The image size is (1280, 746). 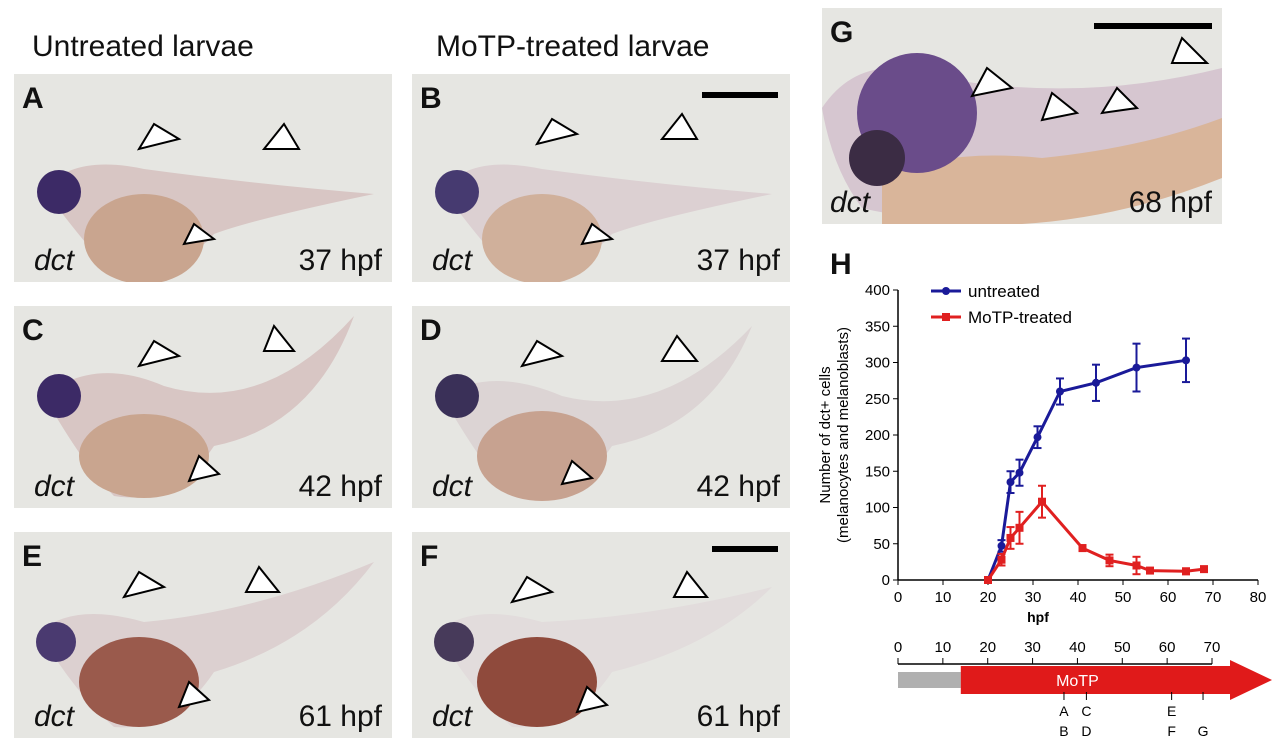 What do you see at coordinates (843, 435) in the screenshot?
I see `y-axis-label-line2: (melanocytes and melanoblasts)` at bounding box center [843, 435].